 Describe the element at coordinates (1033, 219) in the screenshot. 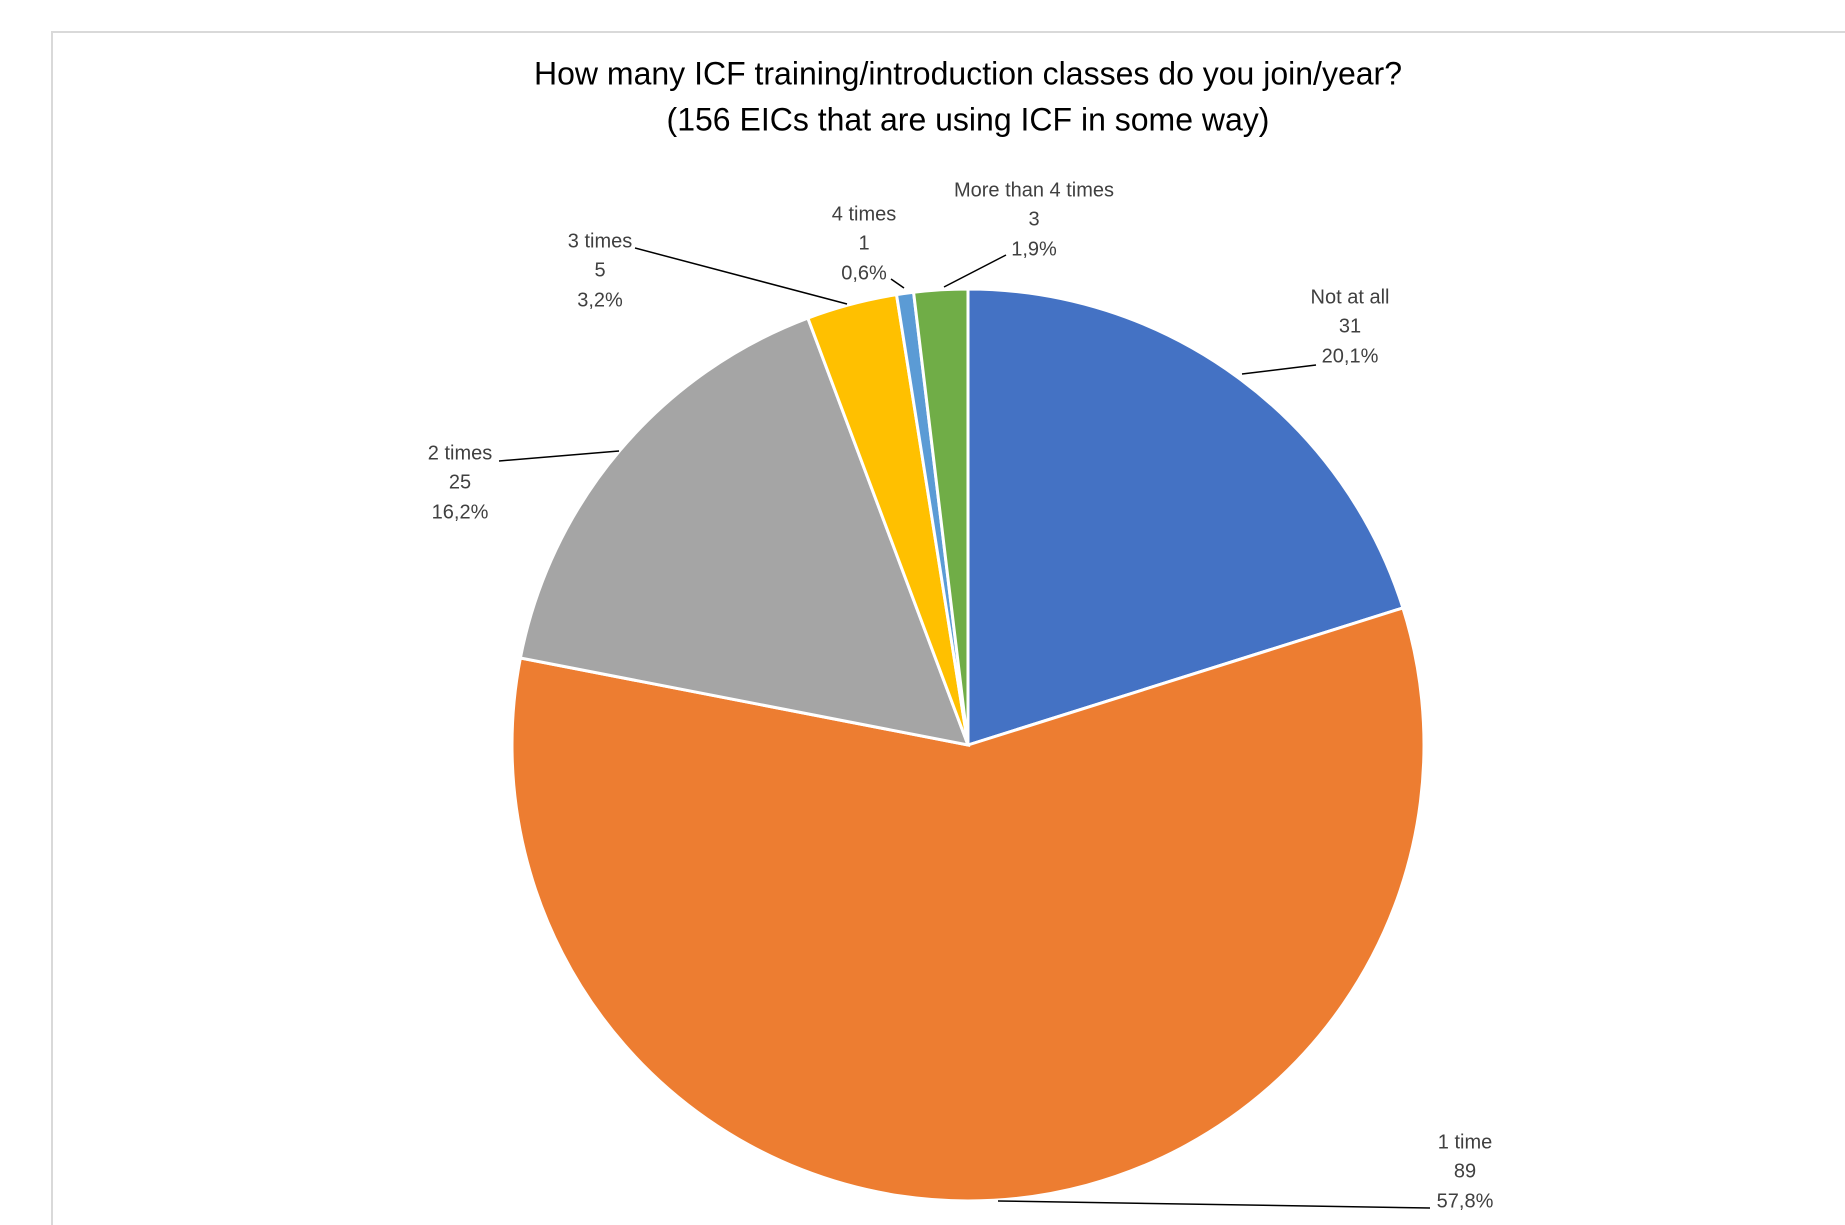

I see `data-label-count: 3` at that location.